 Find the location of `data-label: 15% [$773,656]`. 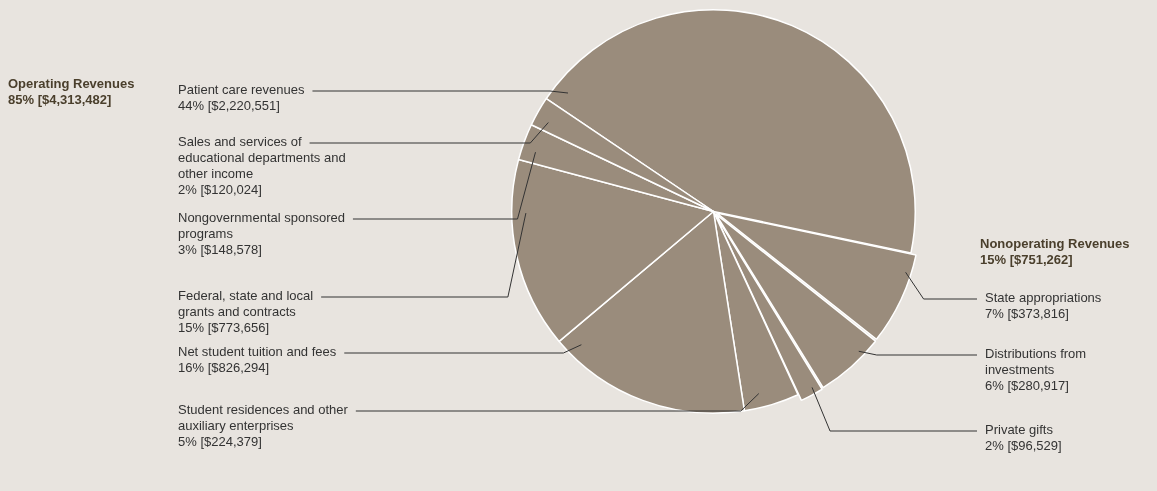

data-label: 15% [$773,656] is located at coordinates (224, 328).